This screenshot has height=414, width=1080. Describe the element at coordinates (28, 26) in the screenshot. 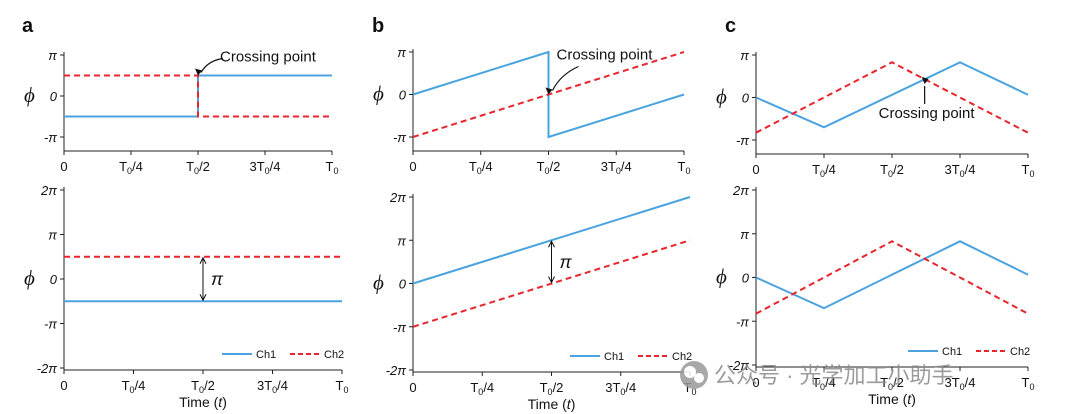

I see `panel-label-a: a` at that location.